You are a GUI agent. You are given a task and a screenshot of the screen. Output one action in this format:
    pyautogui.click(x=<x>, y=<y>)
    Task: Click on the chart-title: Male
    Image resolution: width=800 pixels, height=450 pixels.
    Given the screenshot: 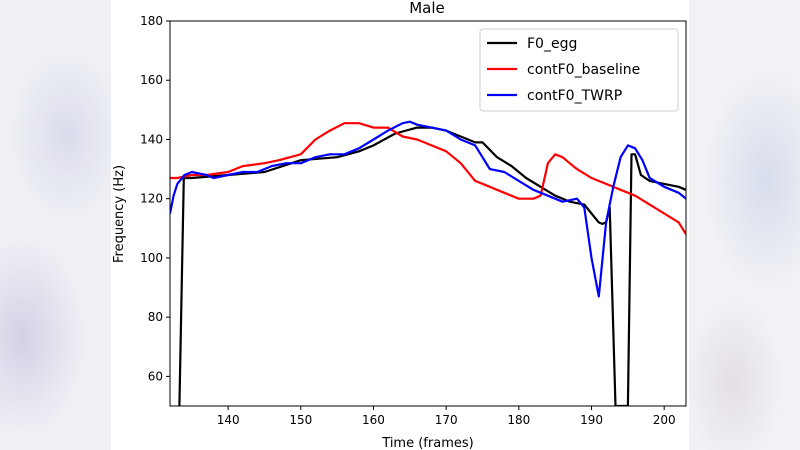 What is the action you would take?
    pyautogui.click(x=427, y=8)
    